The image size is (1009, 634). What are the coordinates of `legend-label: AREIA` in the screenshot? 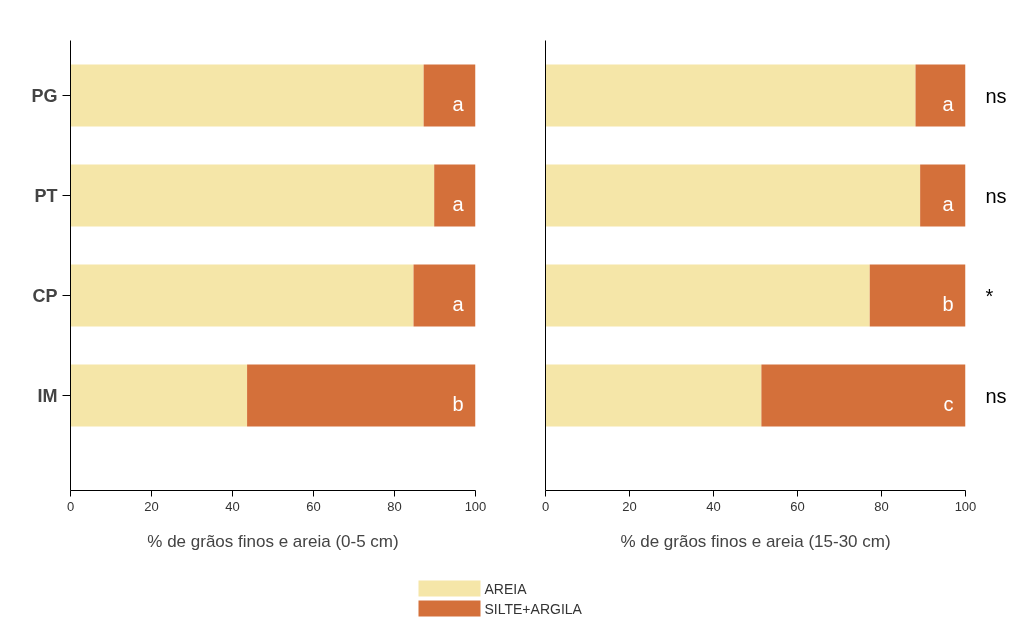 It's located at (506, 588).